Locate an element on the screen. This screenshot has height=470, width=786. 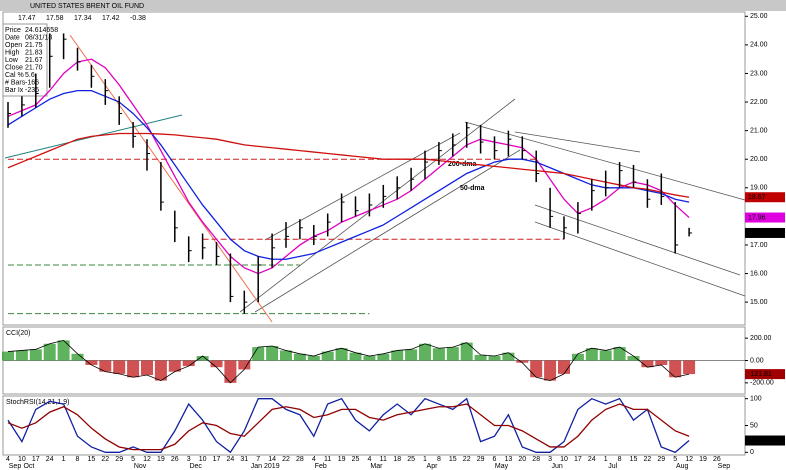
x-tick-label: 24 is located at coordinates (231, 459).